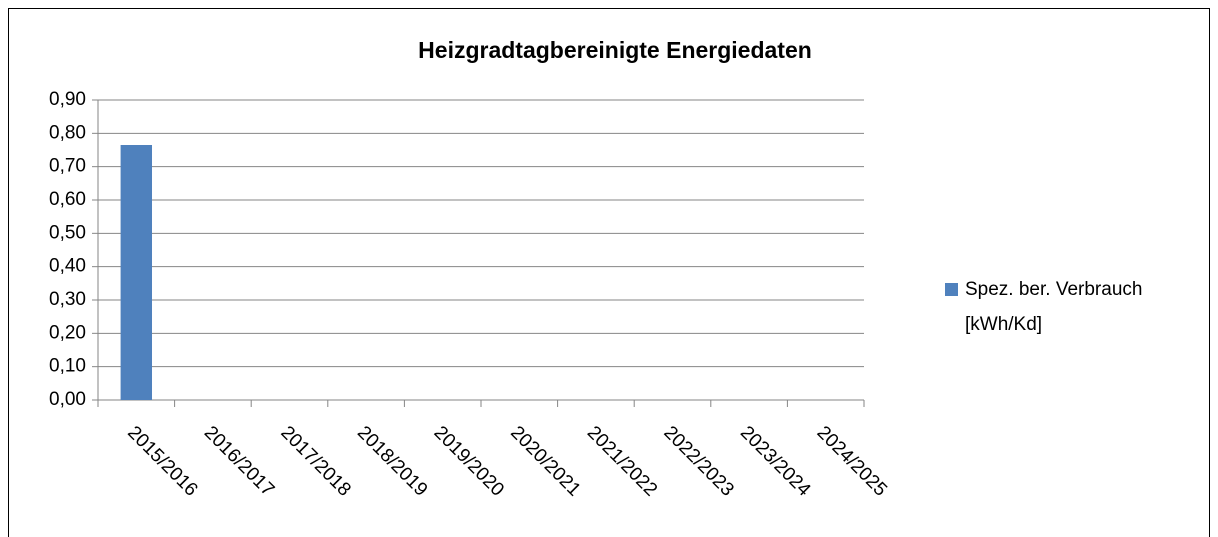 This screenshot has width=1218, height=537. I want to click on y-tick-label: 0,00, so click(67, 399).